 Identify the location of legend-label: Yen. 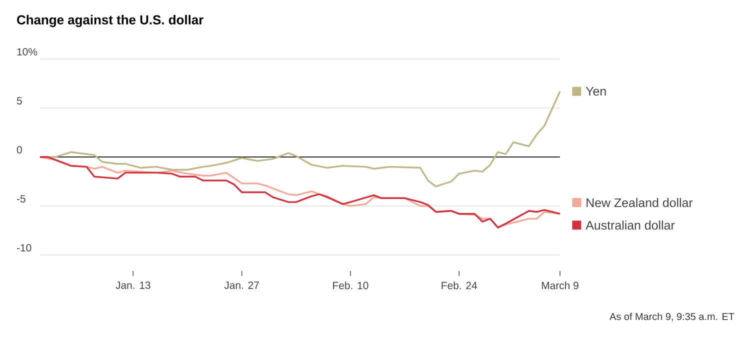
(596, 91).